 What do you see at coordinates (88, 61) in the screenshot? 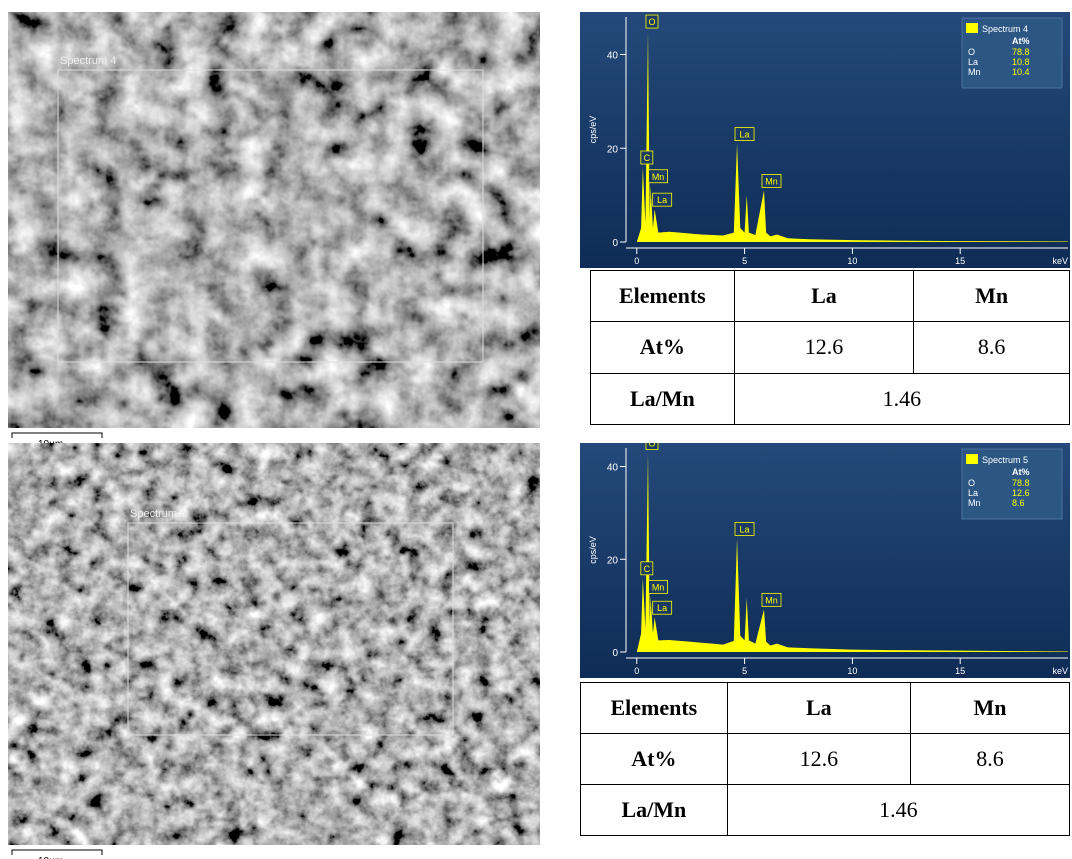
I see `region-label: Spectrum 4` at bounding box center [88, 61].